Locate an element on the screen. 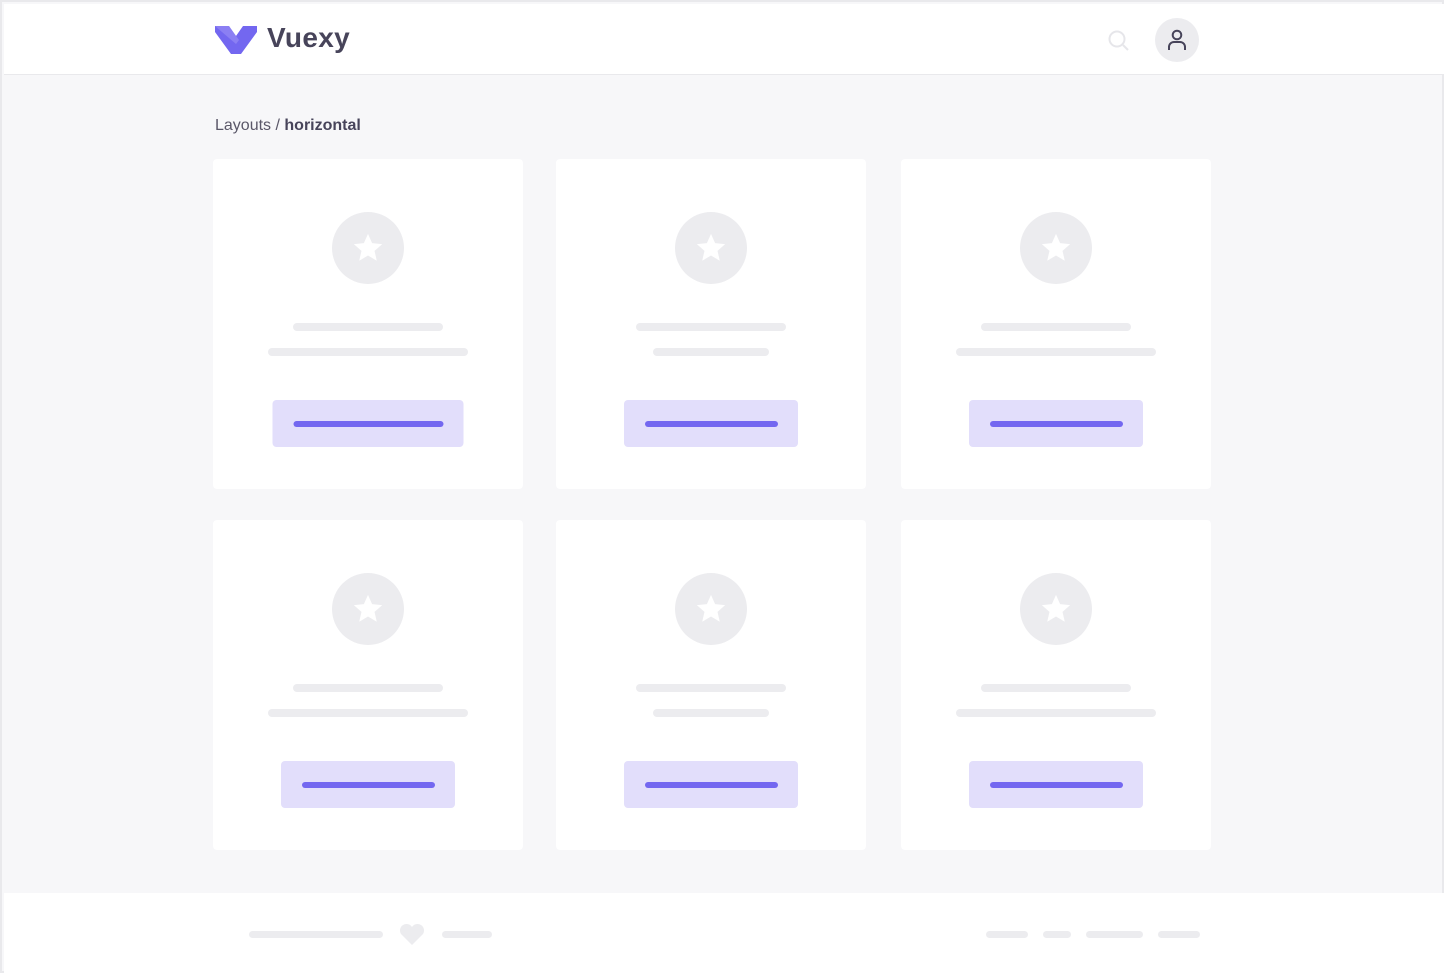 This screenshot has height=973, width=1444. breadcrumb: Layouts / horizontal is located at coordinates (288, 126).